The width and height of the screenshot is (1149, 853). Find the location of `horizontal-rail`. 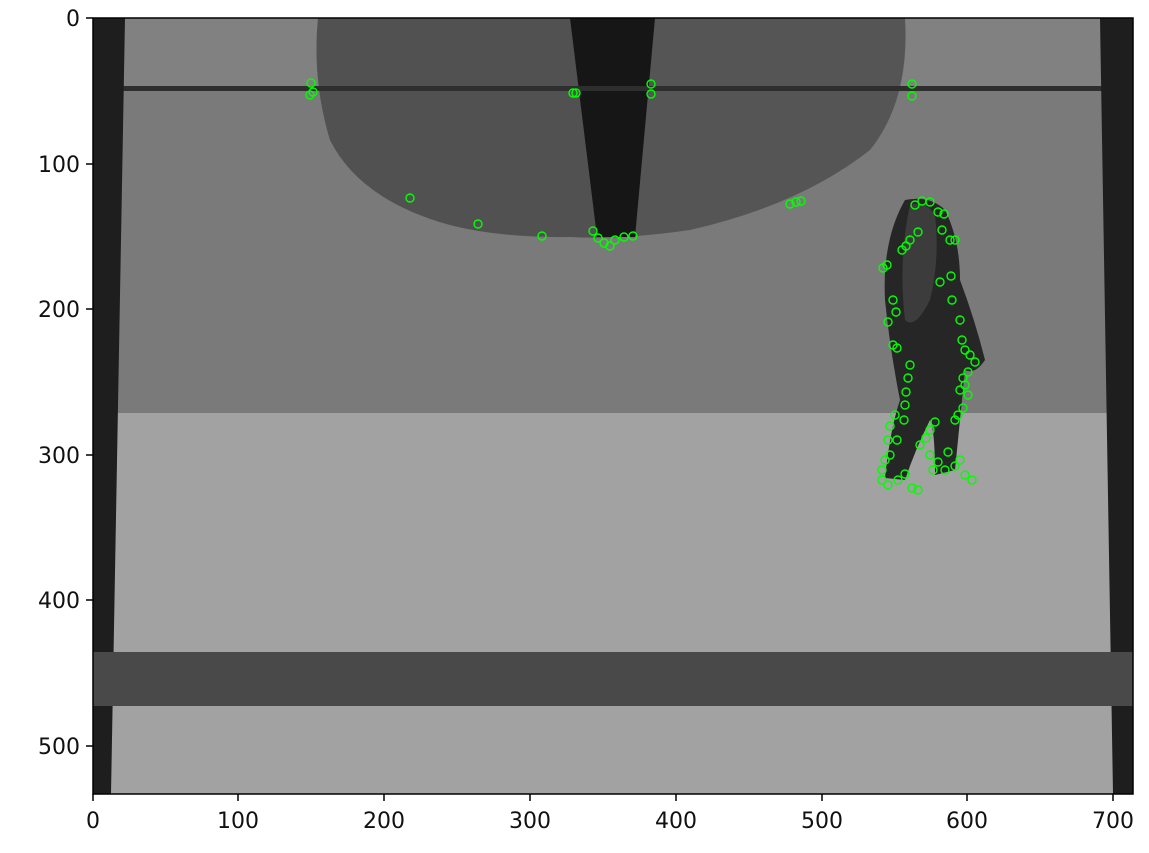

horizontal-rail is located at coordinates (612, 88).